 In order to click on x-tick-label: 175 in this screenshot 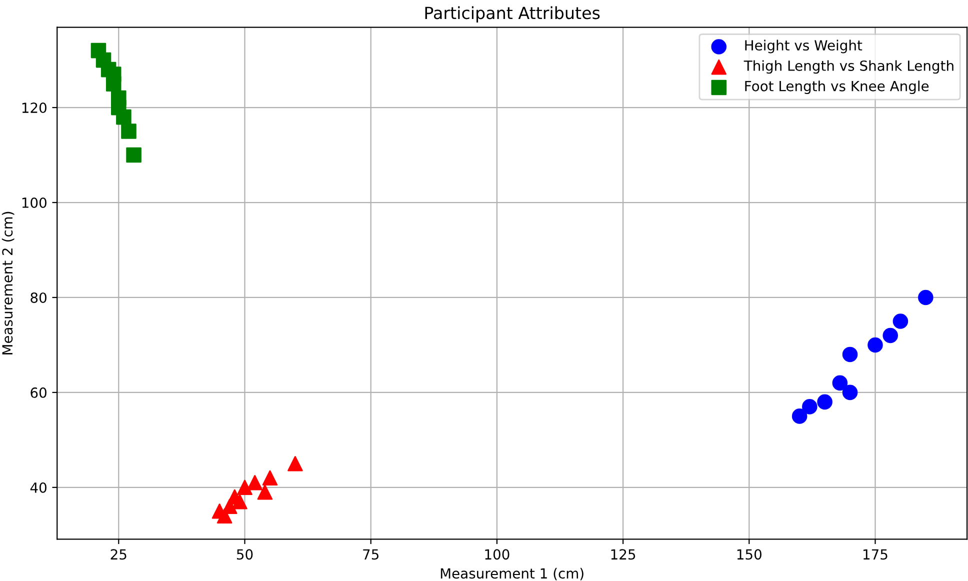, I will do `click(876, 554)`.